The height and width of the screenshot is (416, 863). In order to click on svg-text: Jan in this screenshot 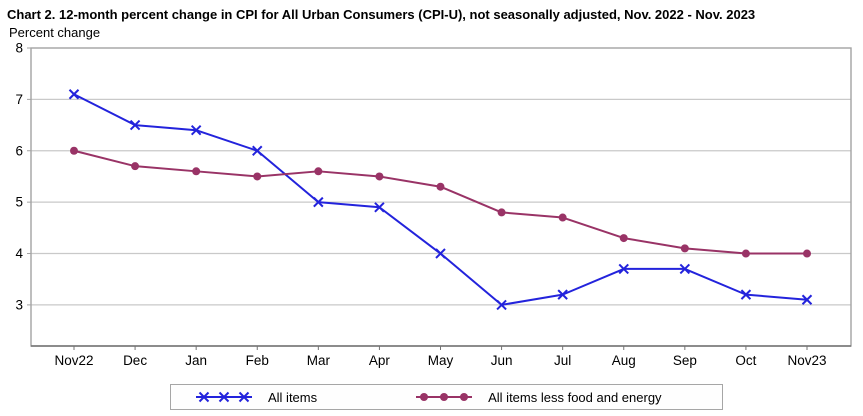, I will do `click(196, 360)`.